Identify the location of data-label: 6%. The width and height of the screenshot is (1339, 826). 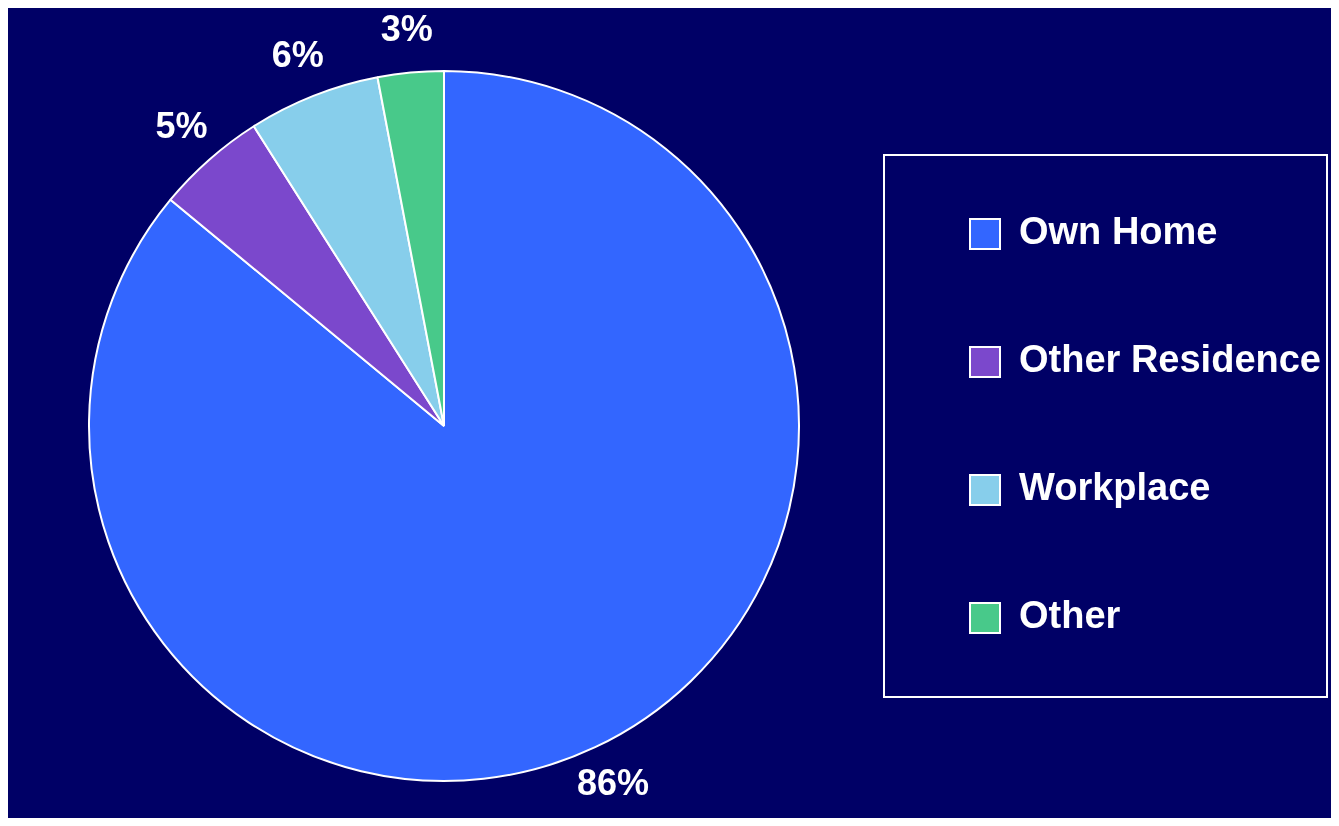
(297, 54).